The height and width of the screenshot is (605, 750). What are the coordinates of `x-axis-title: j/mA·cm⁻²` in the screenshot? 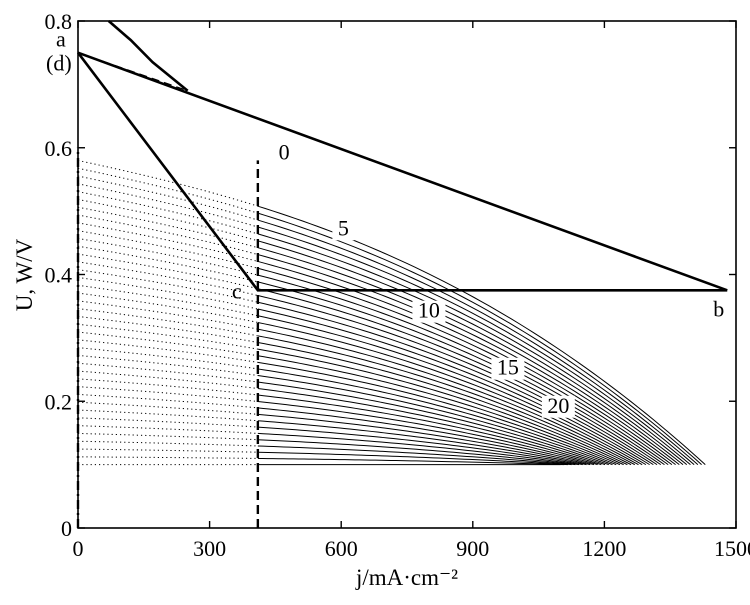 It's located at (406, 577).